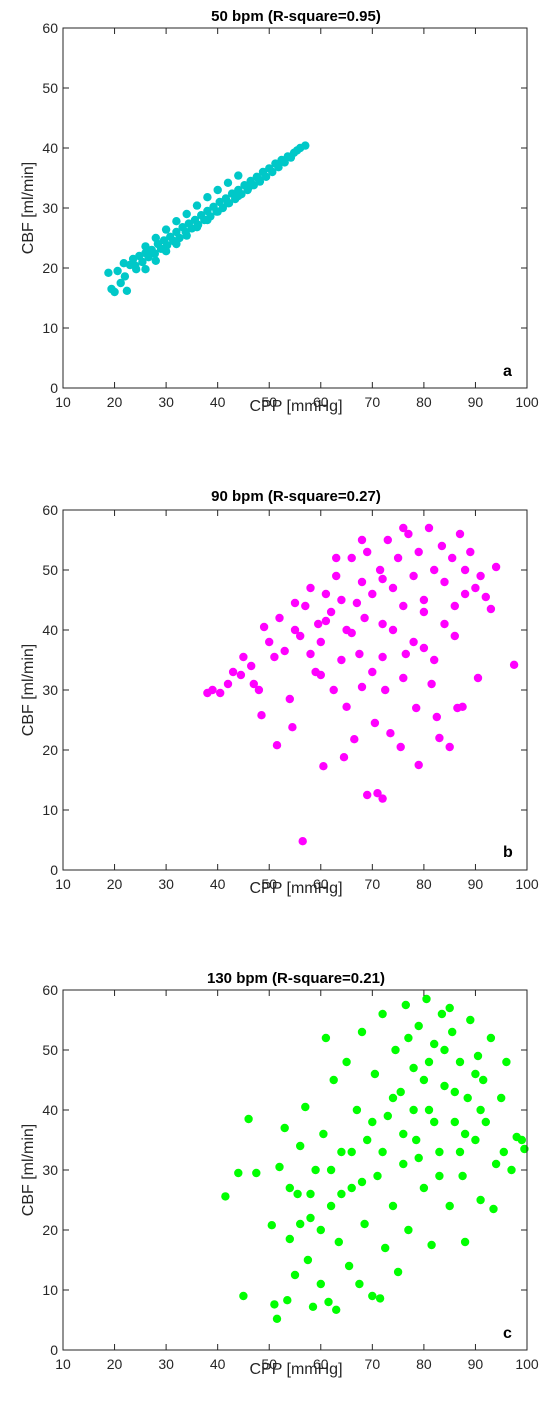  Describe the element at coordinates (50, 208) in the screenshot. I see `panel-a-ytick-label-30: 30` at that location.